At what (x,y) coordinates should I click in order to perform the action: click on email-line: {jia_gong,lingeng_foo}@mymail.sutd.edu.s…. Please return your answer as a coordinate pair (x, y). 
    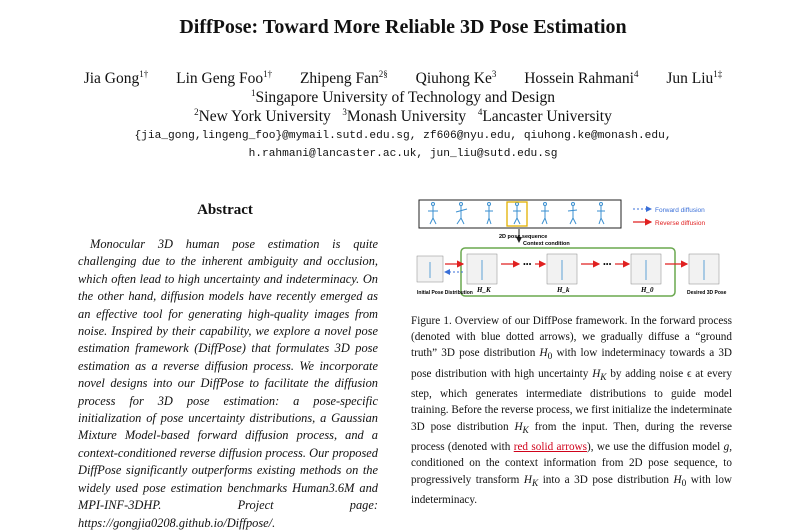
    Looking at the image, I should click on (403, 136).